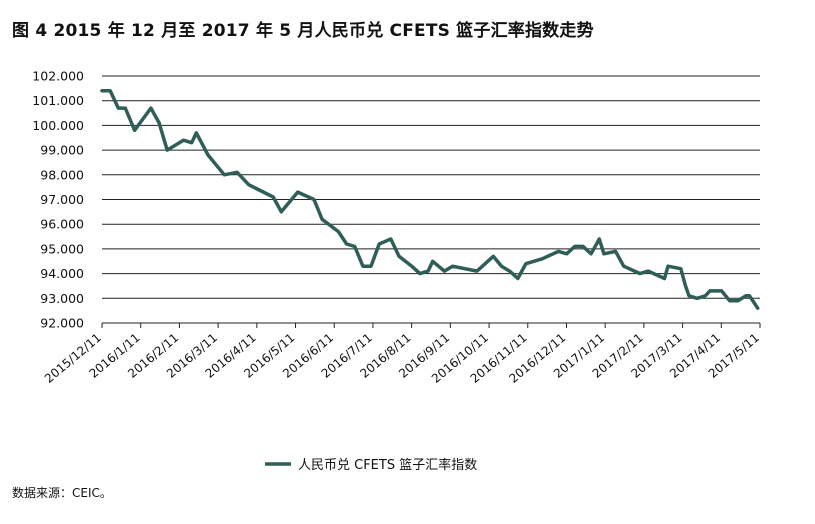  Describe the element at coordinates (62, 224) in the screenshot. I see `y-tick-label: 96.000` at that location.